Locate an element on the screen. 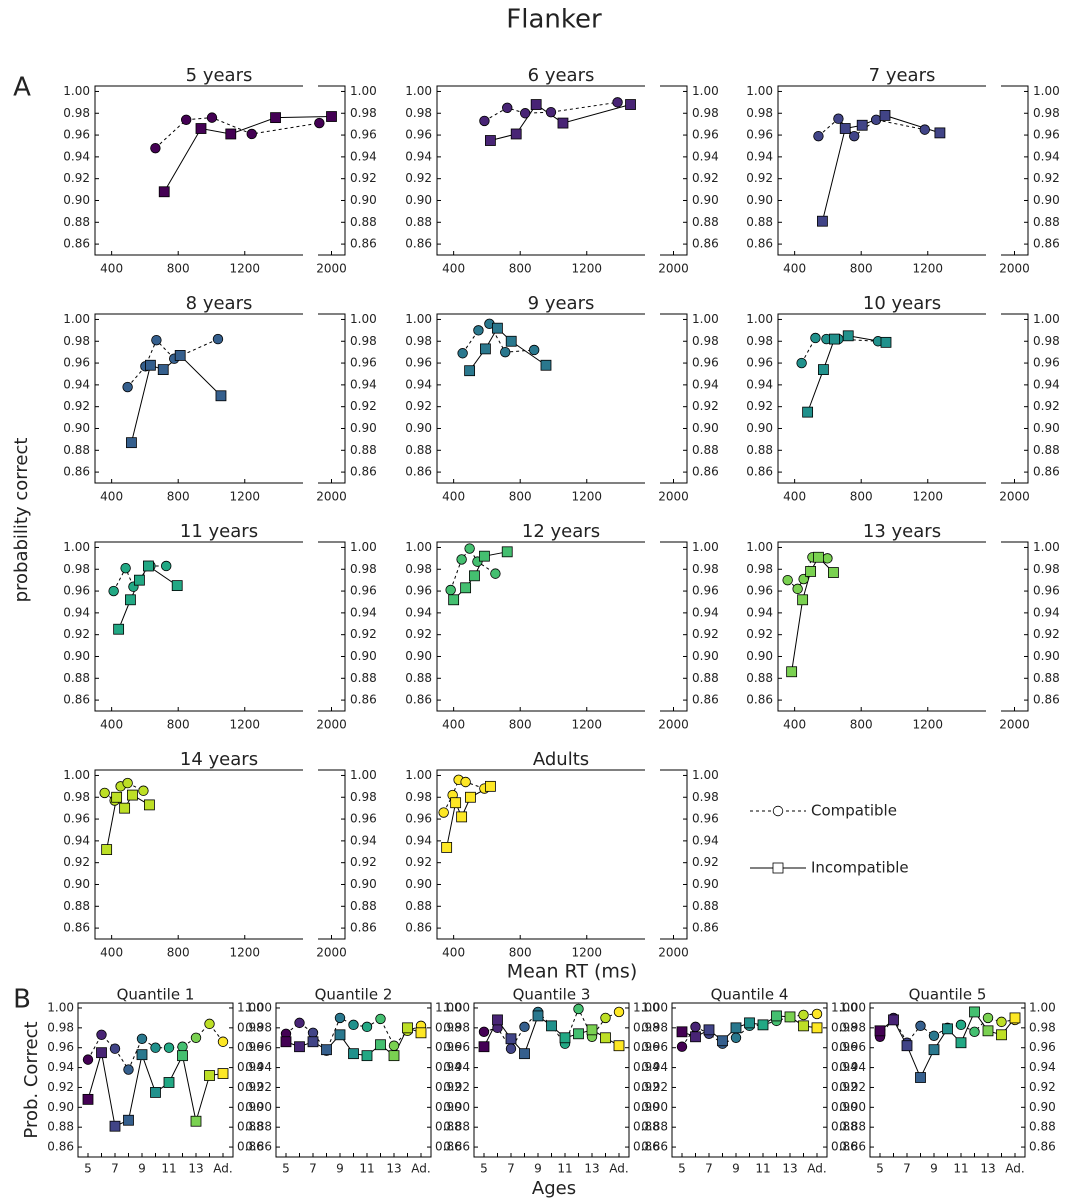  subplot-title: Quantile 4 is located at coordinates (750, 995).